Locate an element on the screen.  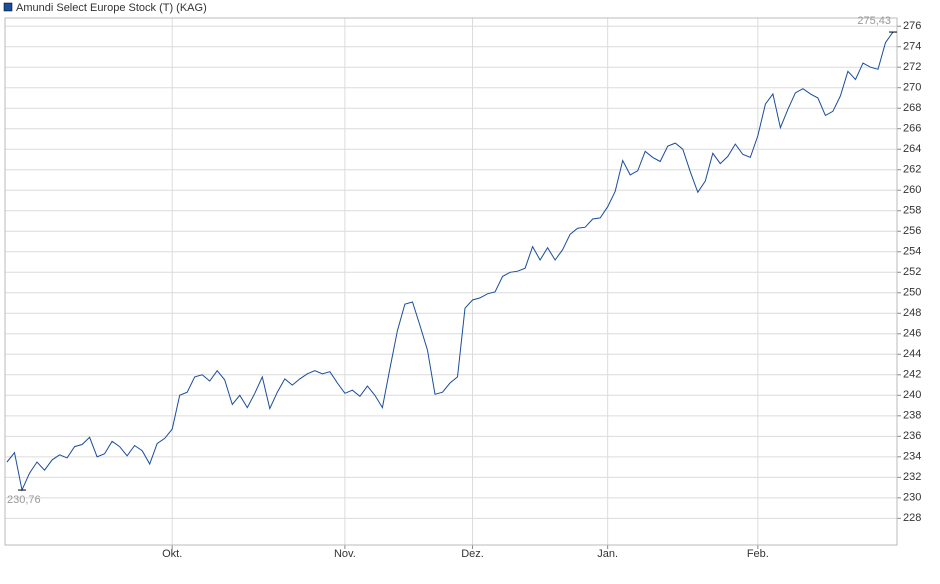
annotation-label: 275,43 is located at coordinates (874, 21).